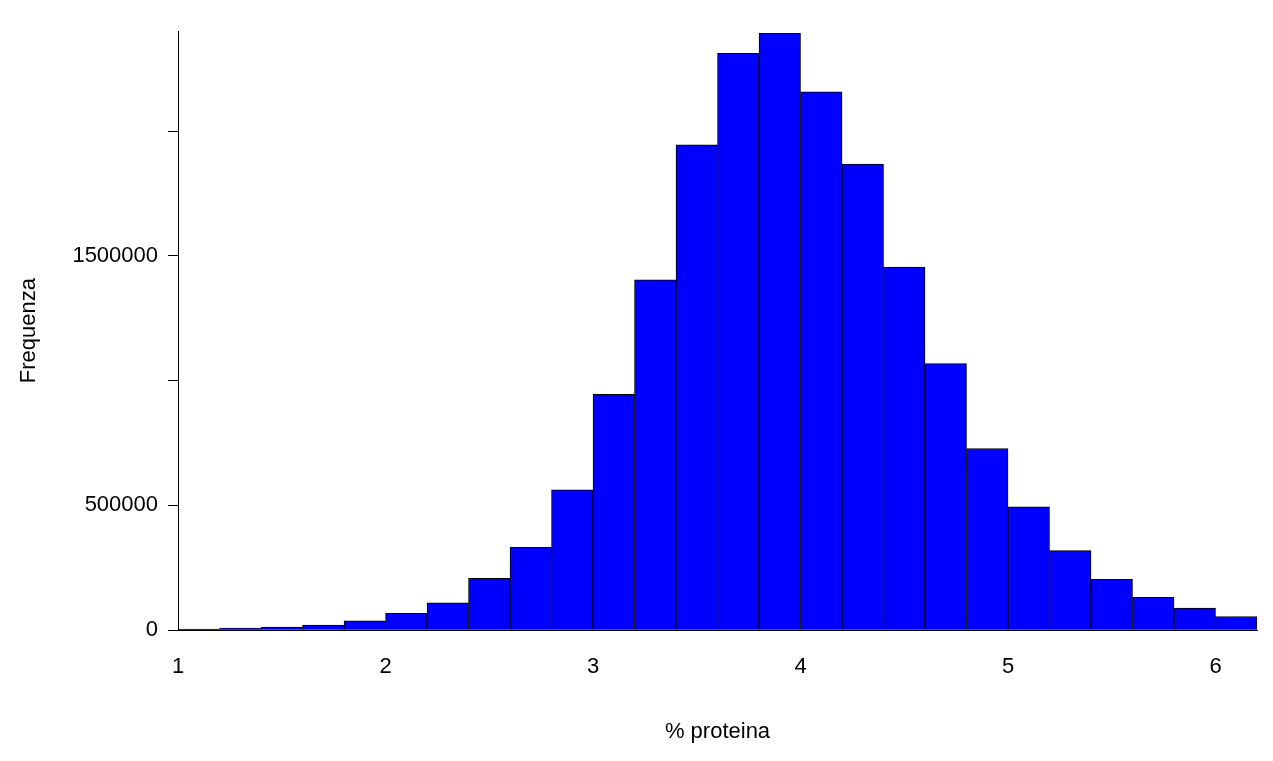 Image resolution: width=1273 pixels, height=761 pixels. What do you see at coordinates (28, 330) in the screenshot?
I see `y-axis-title: Frequenza` at bounding box center [28, 330].